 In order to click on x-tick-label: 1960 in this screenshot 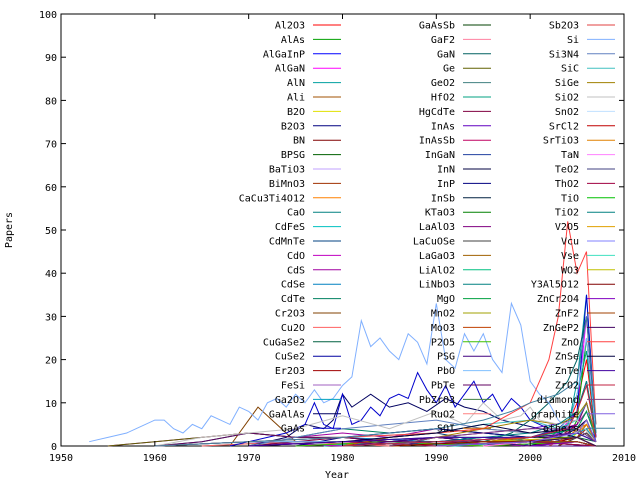, I will do `click(155, 458)`.